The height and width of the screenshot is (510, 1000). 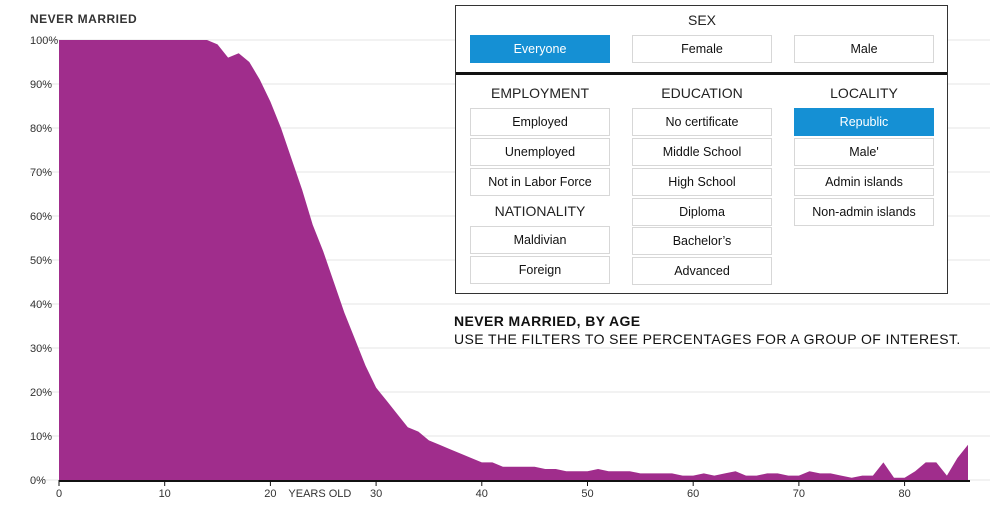 I want to click on x-tick-label: 0, so click(x=59, y=494).